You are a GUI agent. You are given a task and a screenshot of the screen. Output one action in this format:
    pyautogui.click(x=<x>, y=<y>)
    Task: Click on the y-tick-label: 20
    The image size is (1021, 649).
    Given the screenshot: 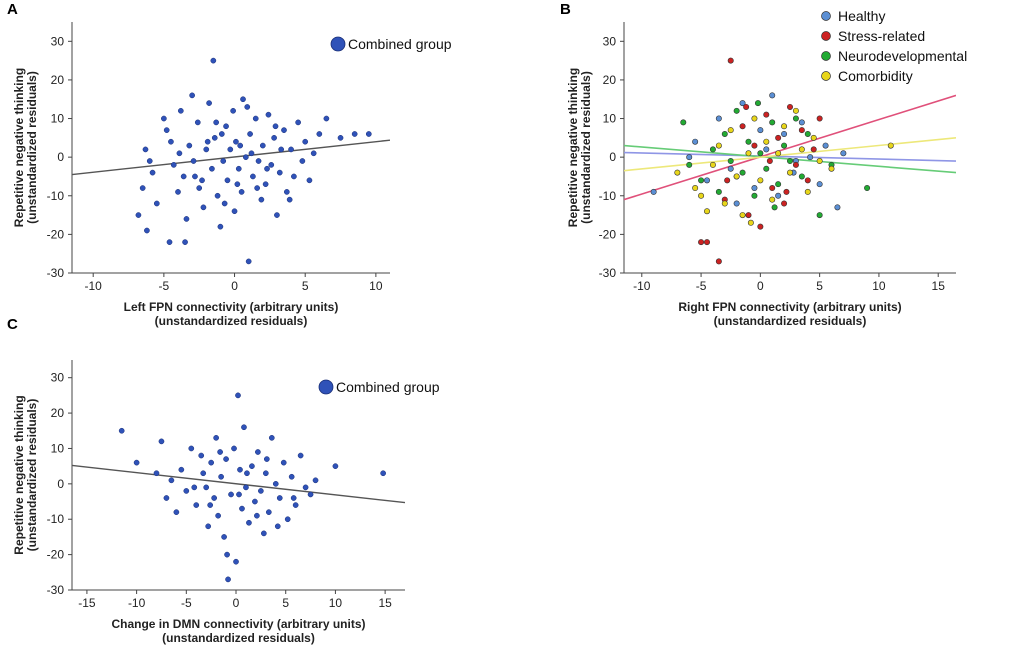 What is the action you would take?
    pyautogui.click(x=58, y=413)
    